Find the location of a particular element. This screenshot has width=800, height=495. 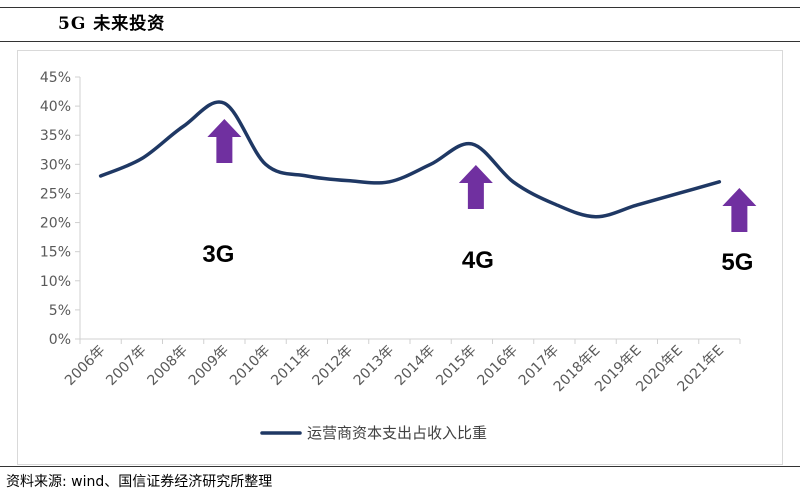

legend-label: 运营商资本支出占收入比重 is located at coordinates (397, 433).